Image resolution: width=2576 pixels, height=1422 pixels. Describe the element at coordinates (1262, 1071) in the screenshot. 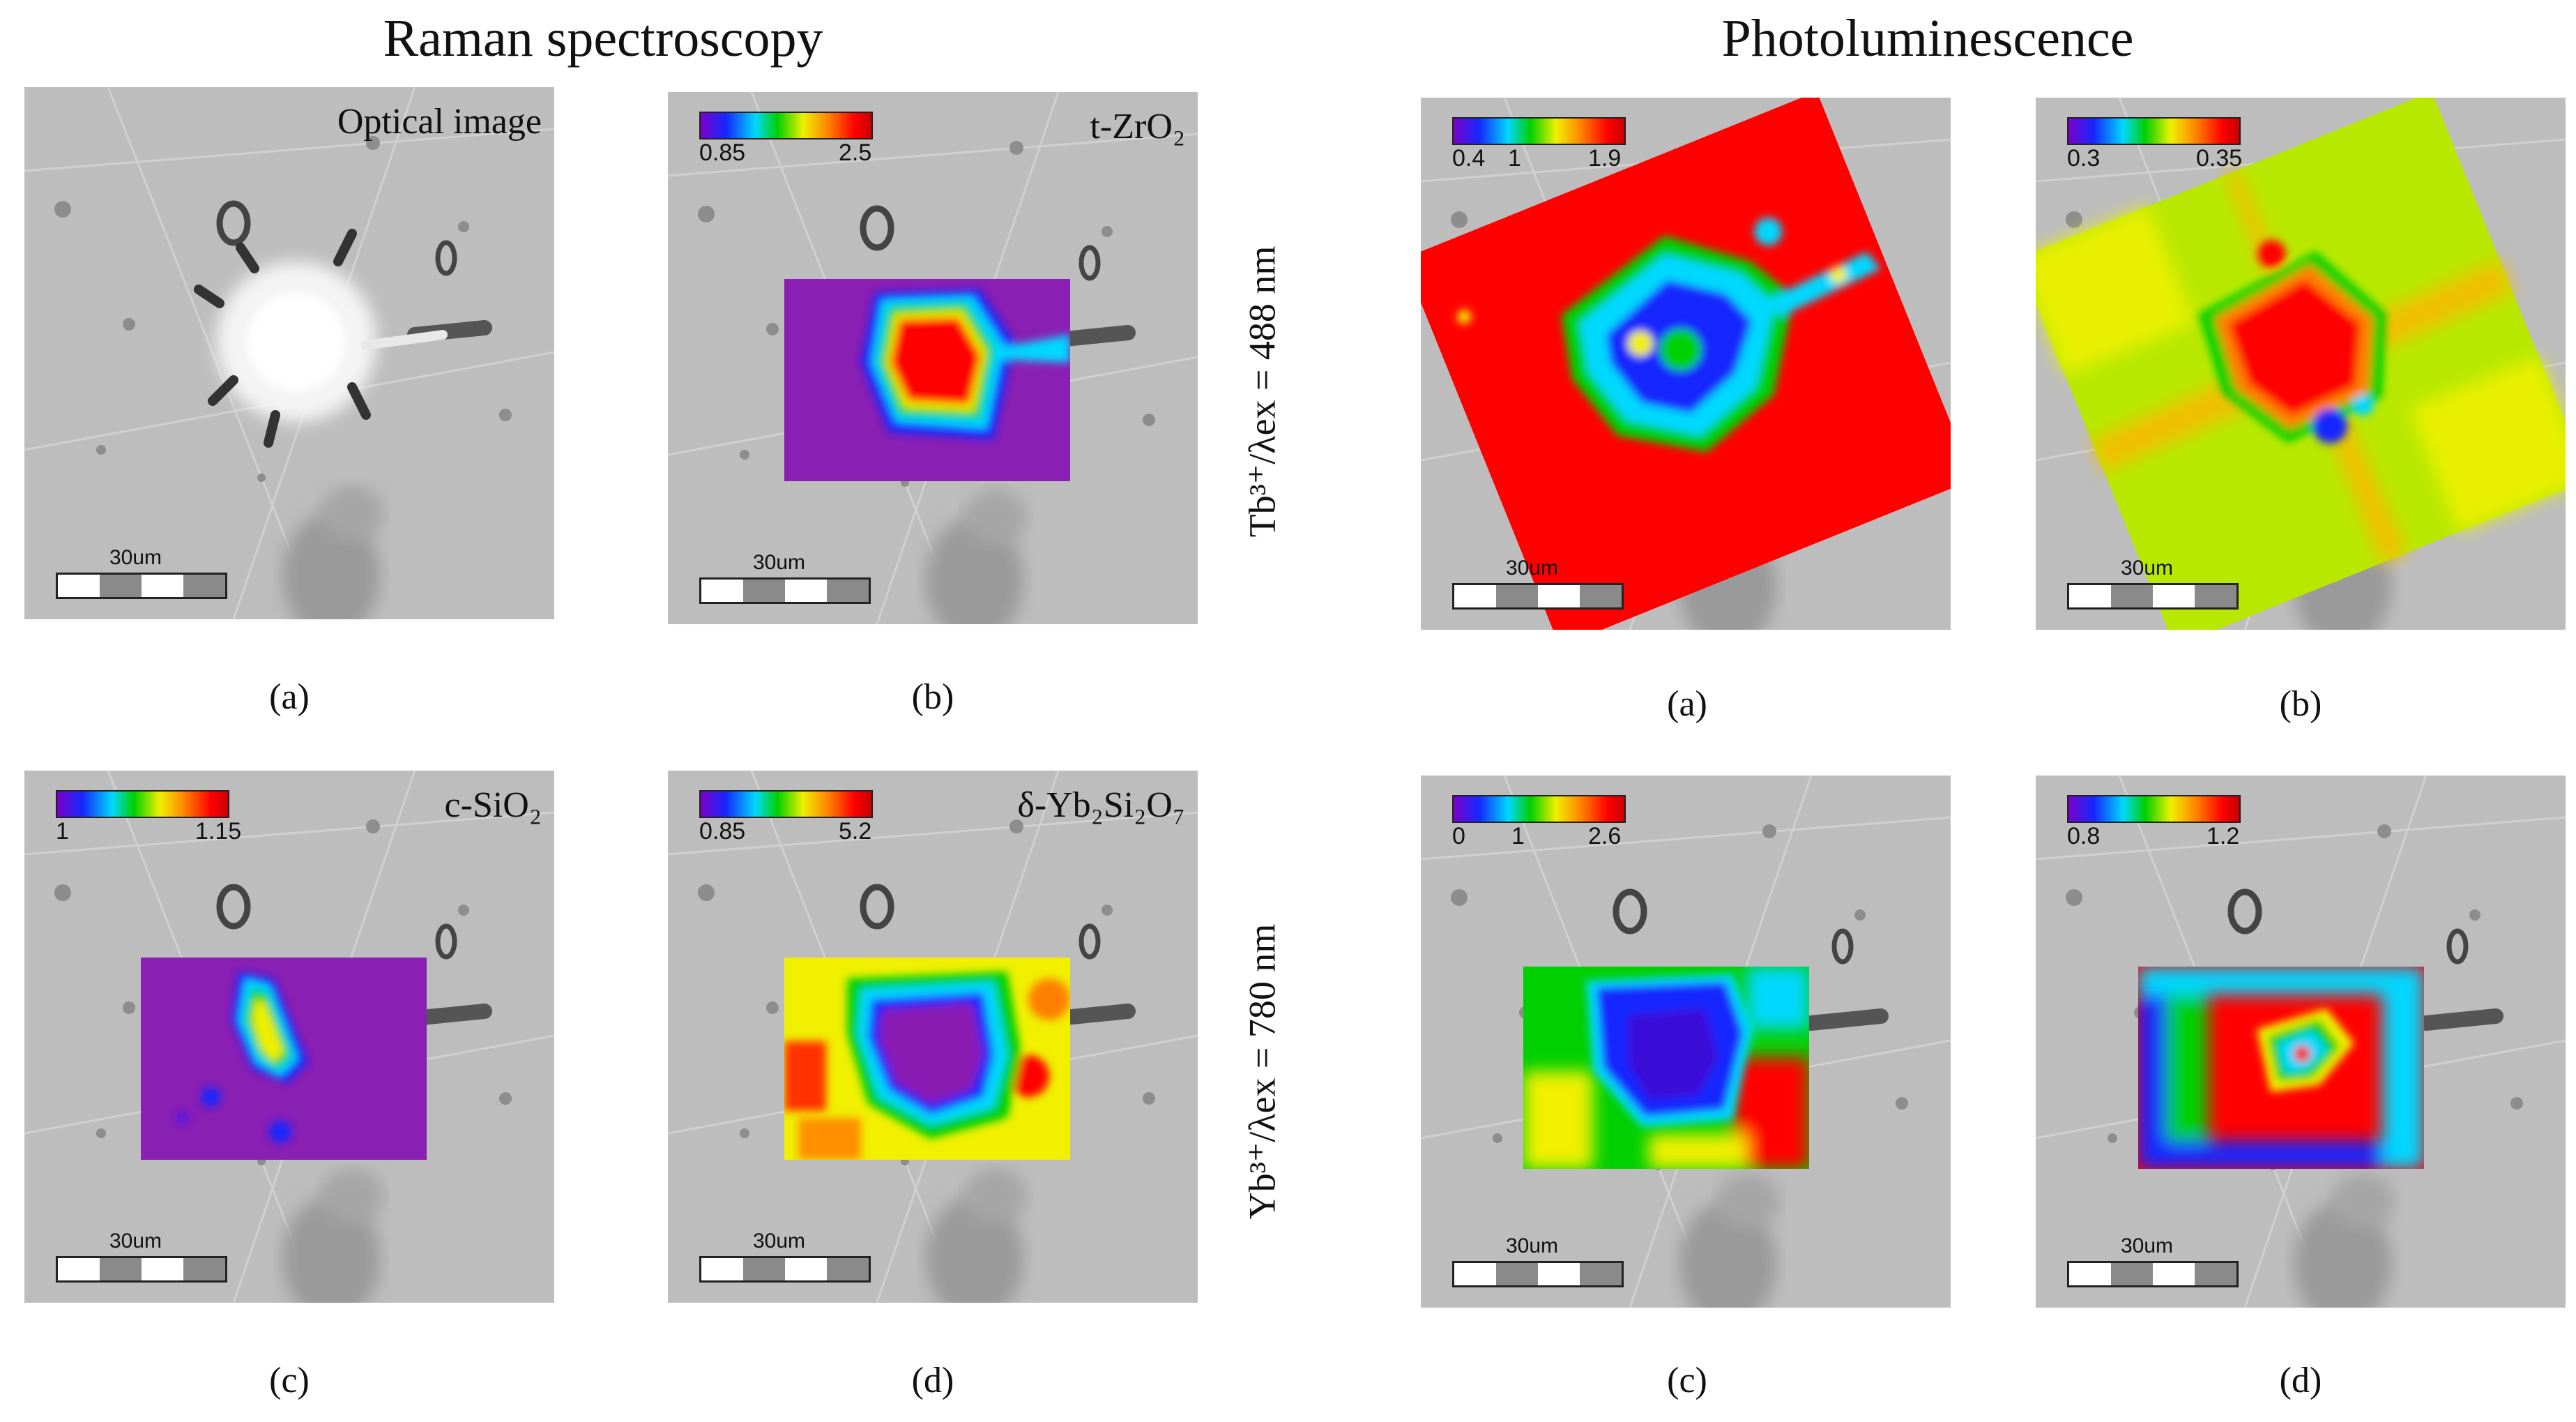

I see `row-label-yb: Yb³⁺/λex = 780 nm` at that location.